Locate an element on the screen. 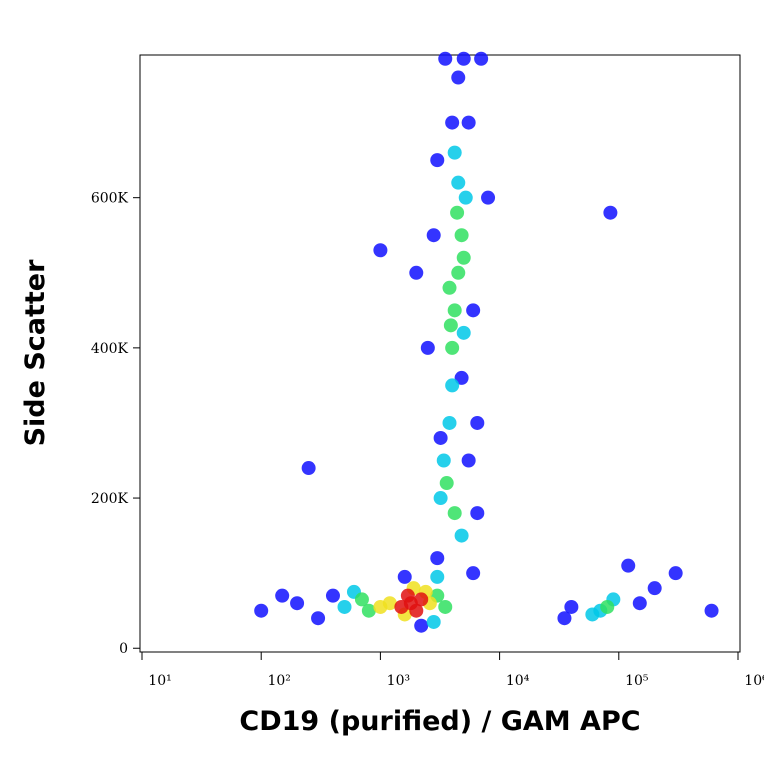 The height and width of the screenshot is (764, 764). x-axis-title: CD19 (purified) / GAM APC is located at coordinates (439, 721).